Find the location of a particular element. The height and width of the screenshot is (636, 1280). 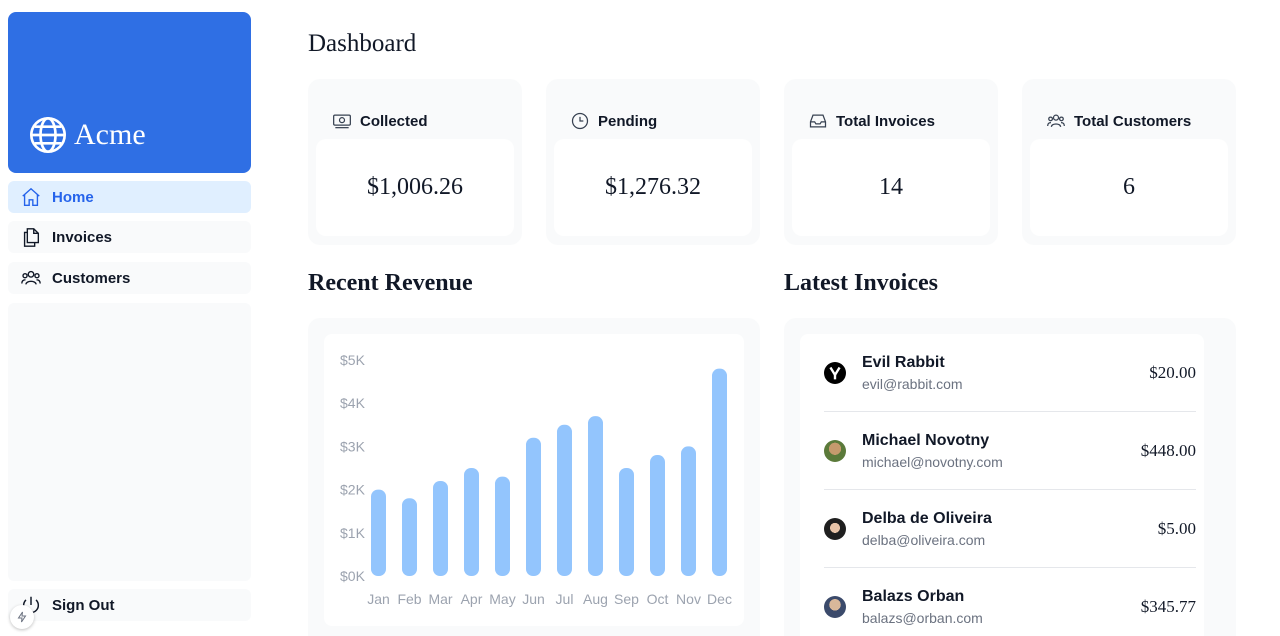

sign-out-label: Sign Out is located at coordinates (83, 605).